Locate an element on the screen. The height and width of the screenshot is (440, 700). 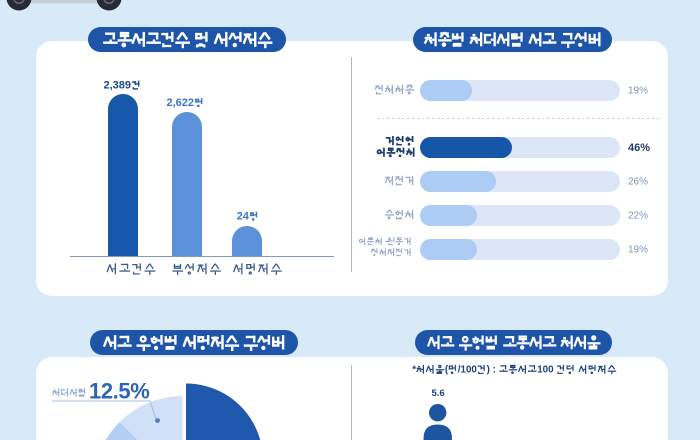
svg-text: 12.5% is located at coordinates (119, 391).